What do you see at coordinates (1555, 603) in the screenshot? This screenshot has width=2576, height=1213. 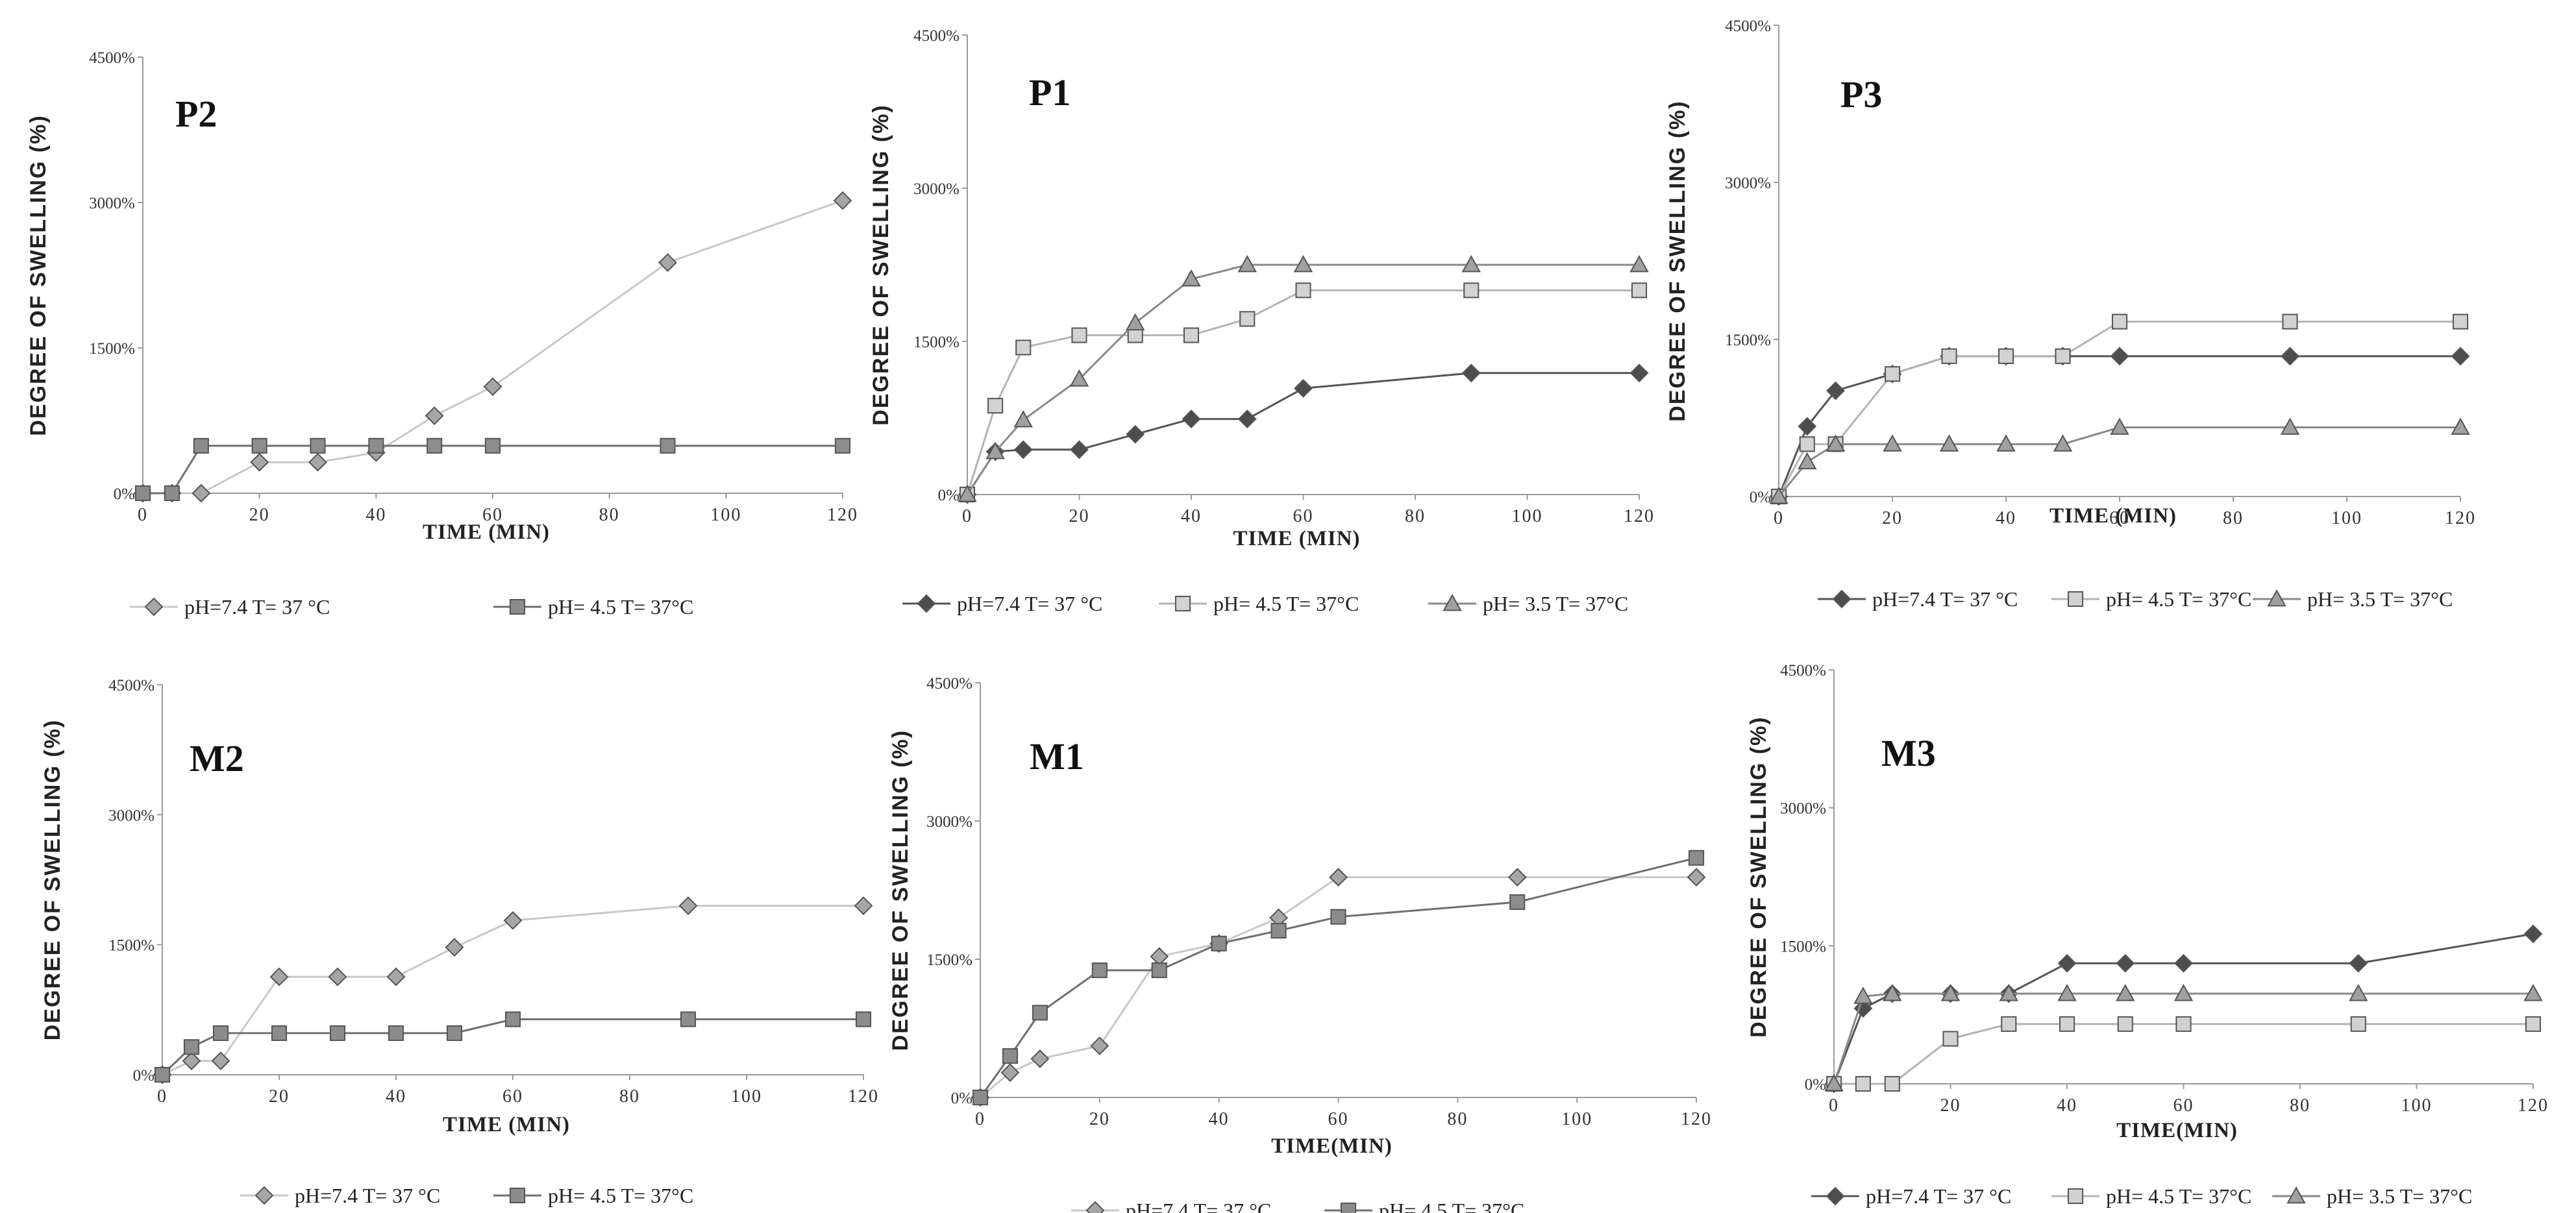 I see `legend-label: pH= 3.5 T= 37°C` at bounding box center [1555, 603].